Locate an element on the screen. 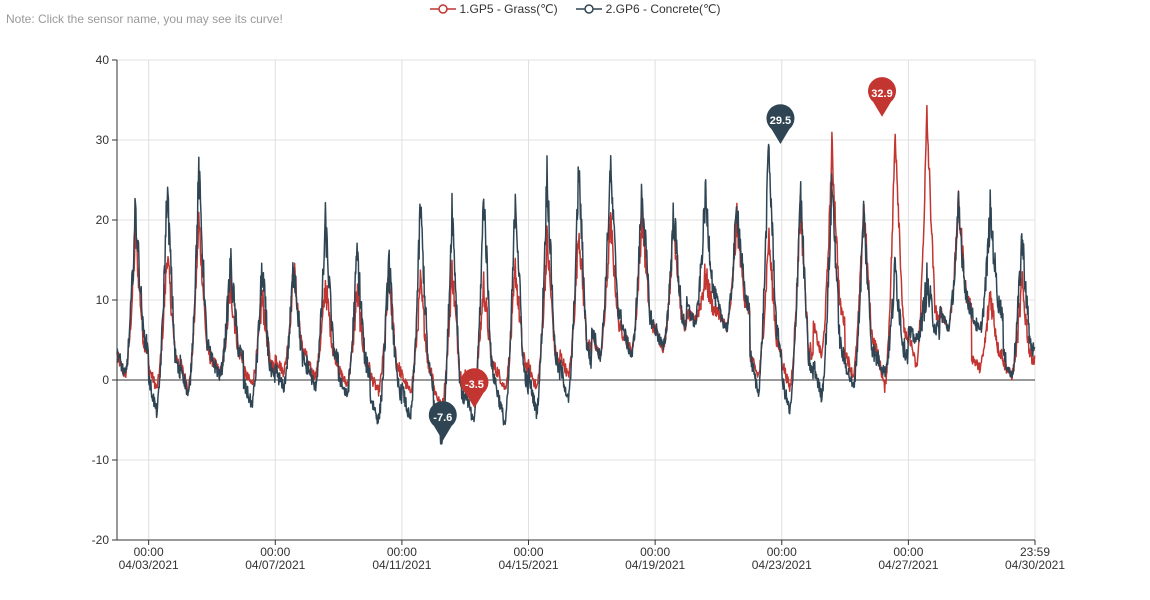  y-tick-label: 40 is located at coordinates (103, 60).